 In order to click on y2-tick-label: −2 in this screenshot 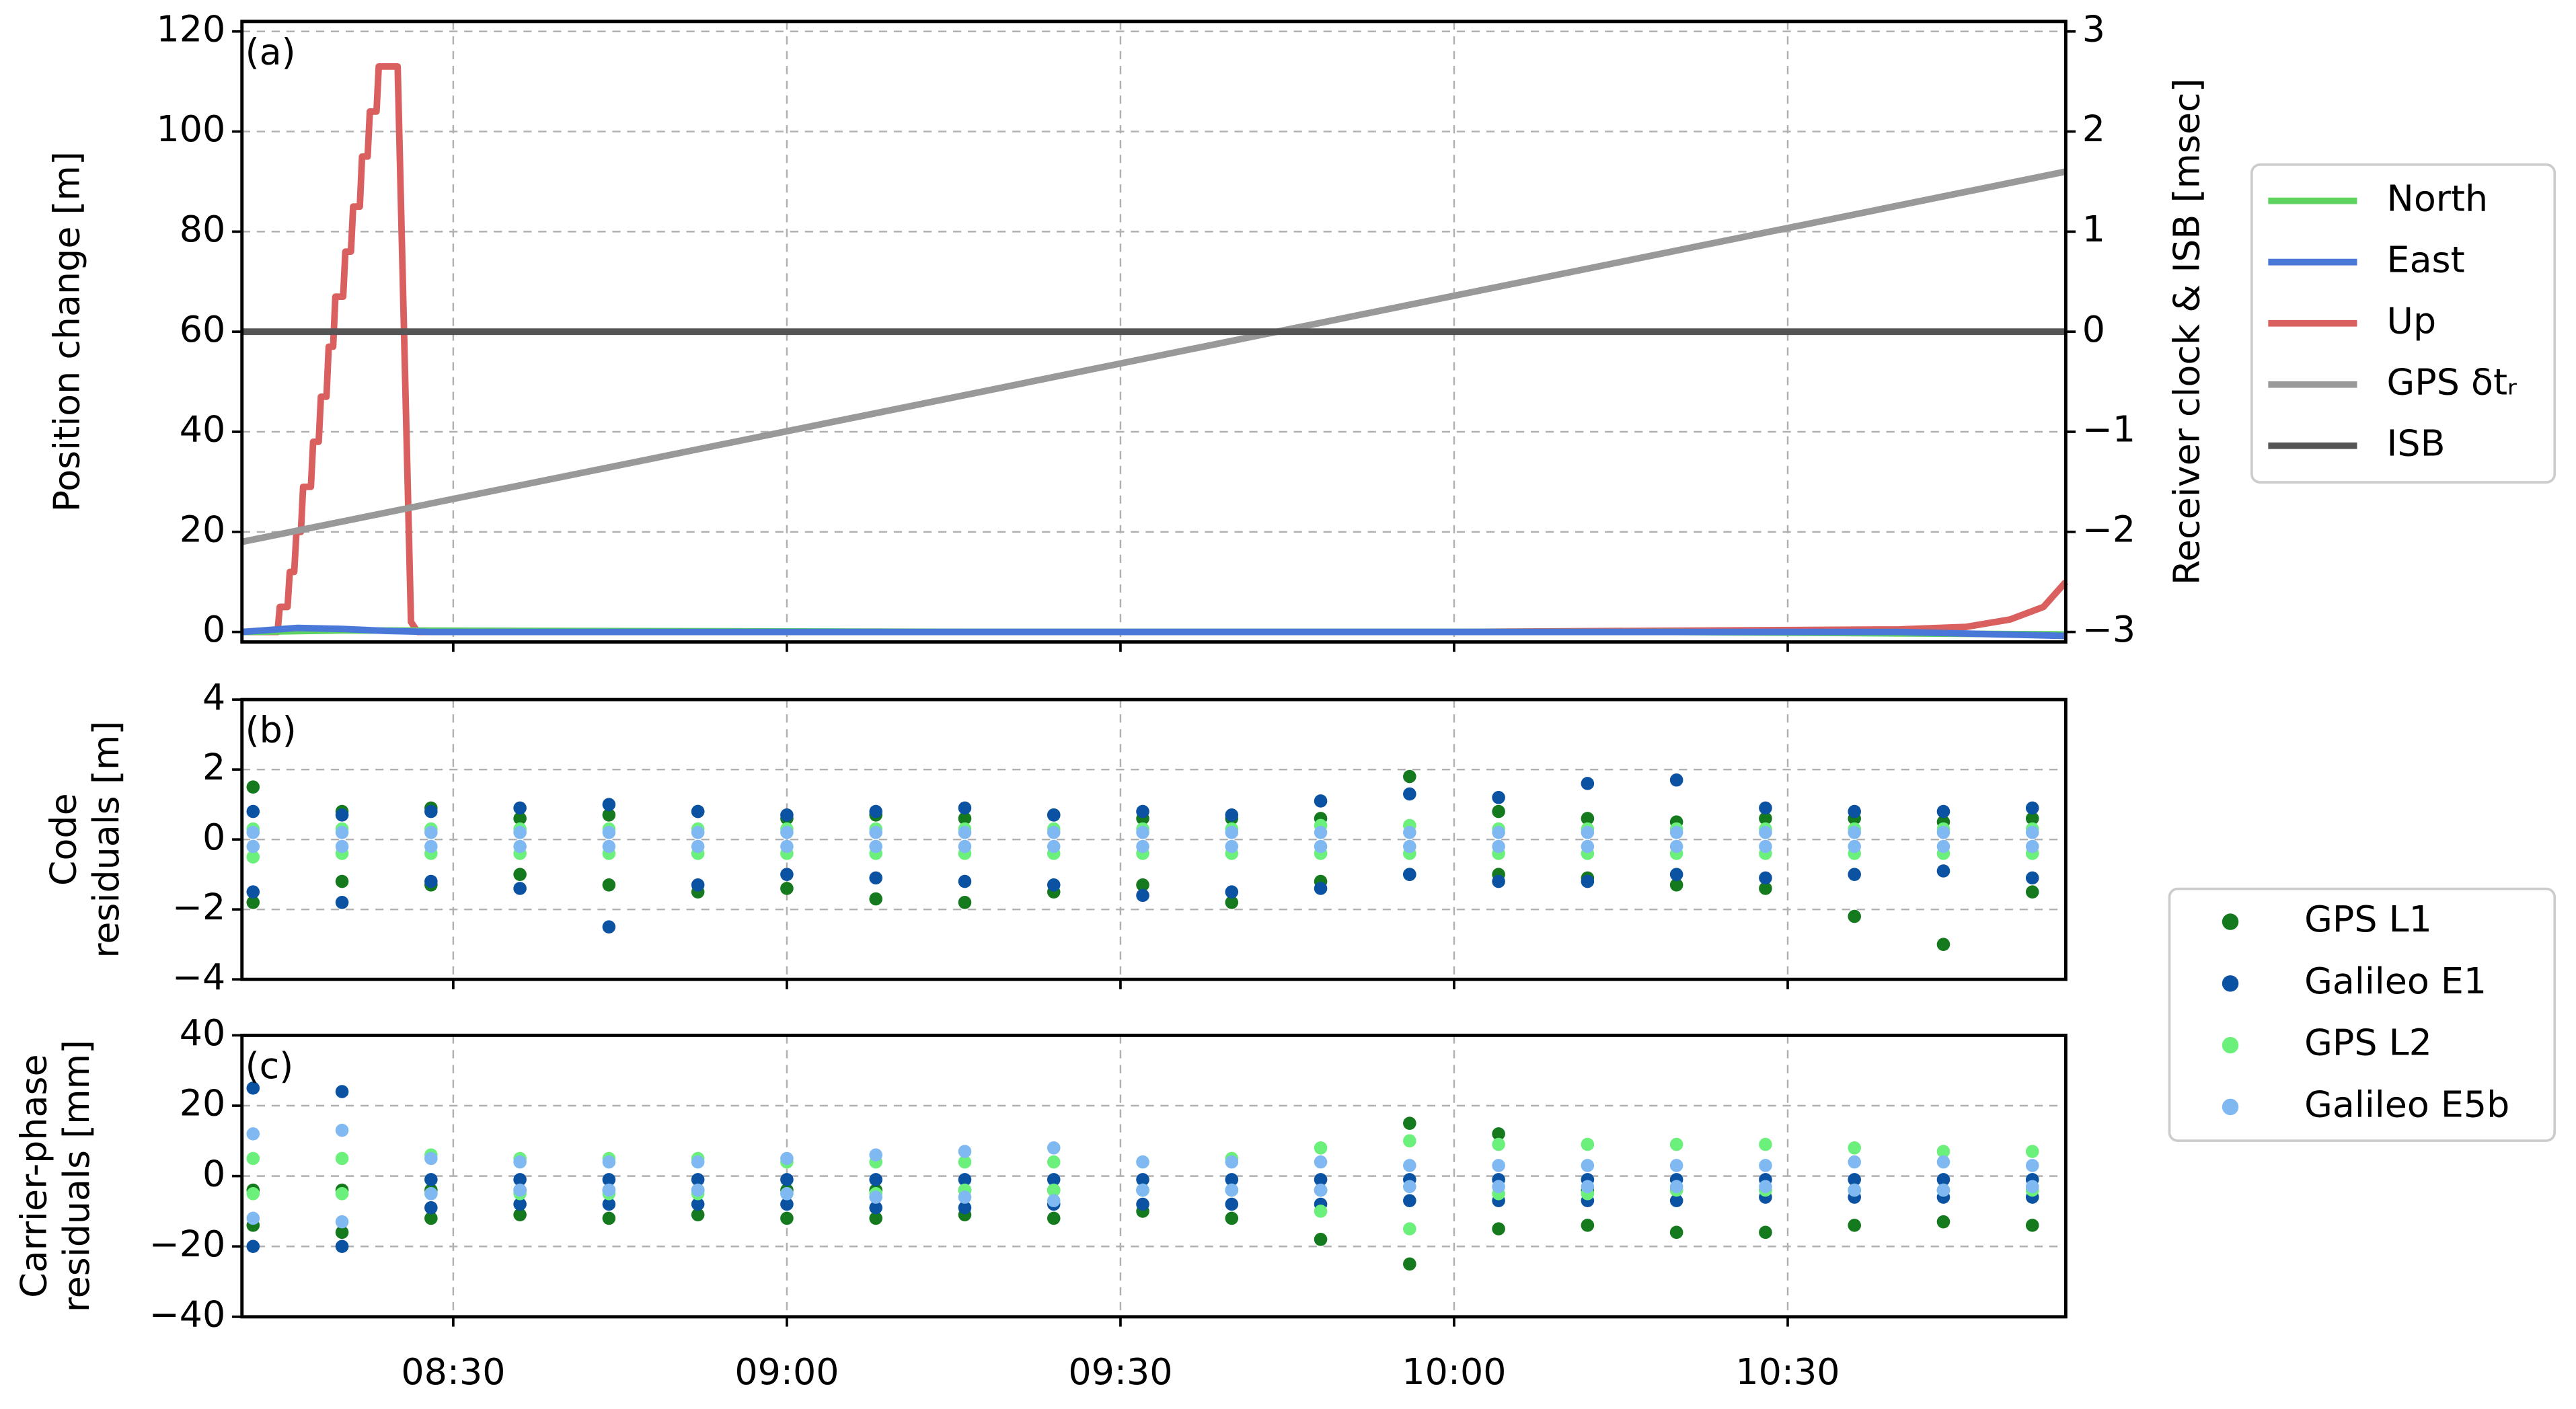, I will do `click(2108, 529)`.